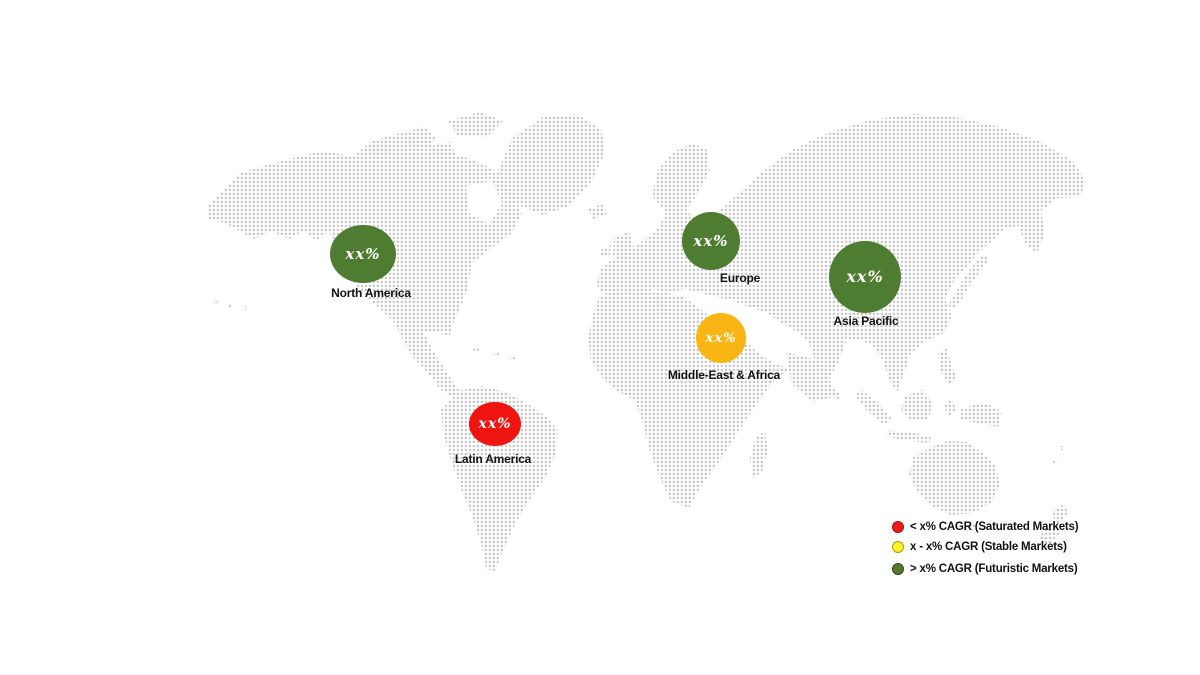 The image size is (1200, 675). I want to click on legend-item-saturated: < x% CAGR (Saturated Markets), so click(985, 527).